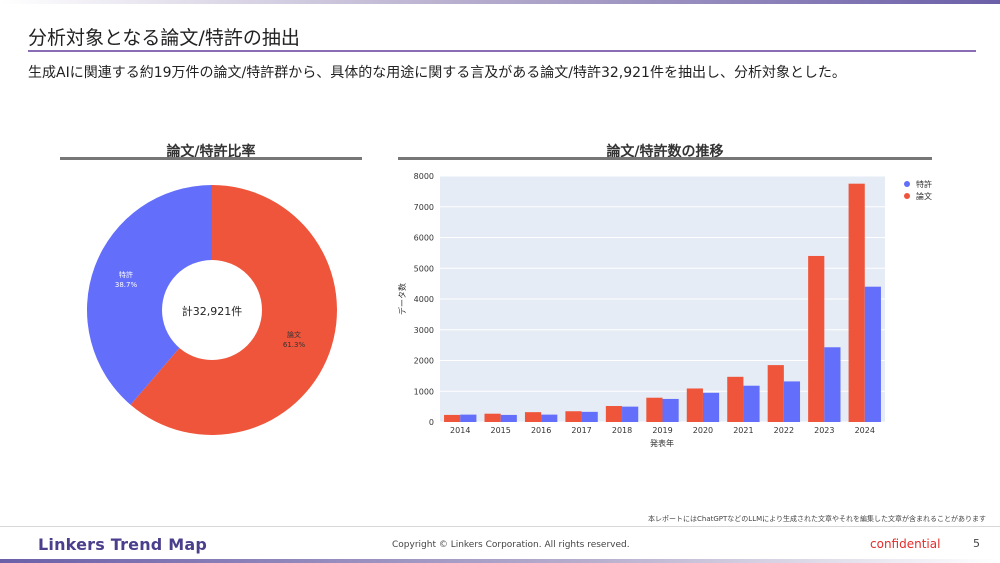 The width and height of the screenshot is (1000, 563). I want to click on x-tick-label: 2019, so click(662, 430).